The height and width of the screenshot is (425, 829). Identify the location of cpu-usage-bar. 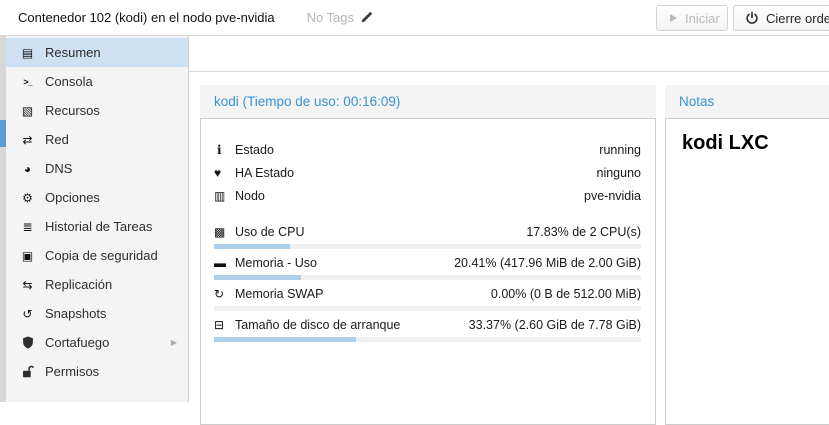
(427, 246).